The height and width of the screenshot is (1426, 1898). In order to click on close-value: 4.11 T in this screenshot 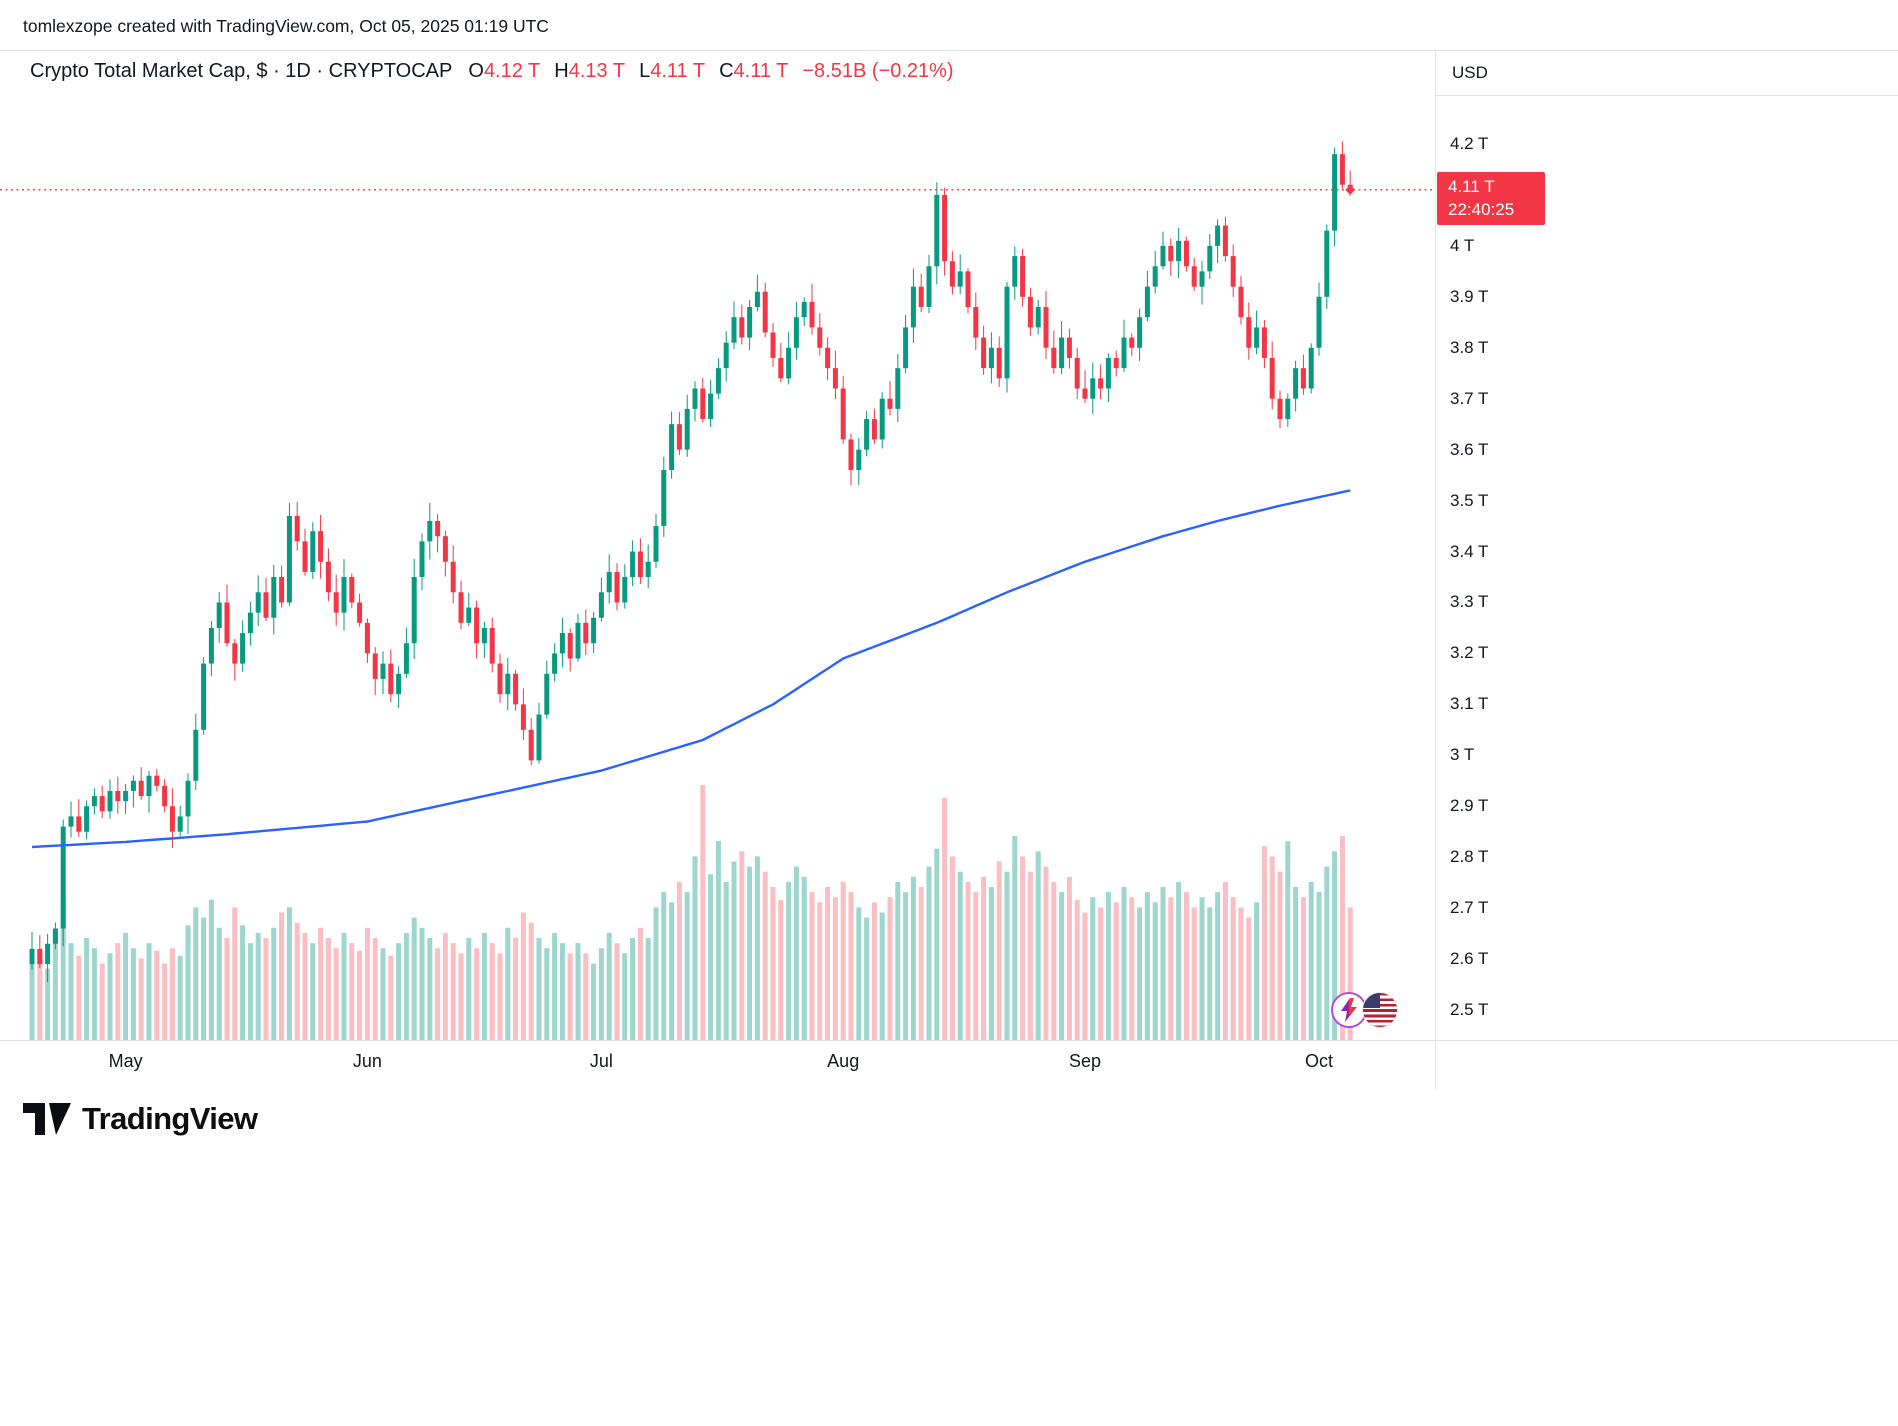, I will do `click(761, 71)`.